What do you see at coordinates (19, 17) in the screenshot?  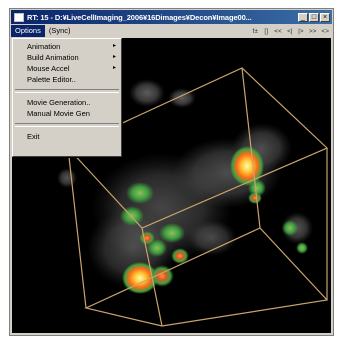 I see `app-icon` at bounding box center [19, 17].